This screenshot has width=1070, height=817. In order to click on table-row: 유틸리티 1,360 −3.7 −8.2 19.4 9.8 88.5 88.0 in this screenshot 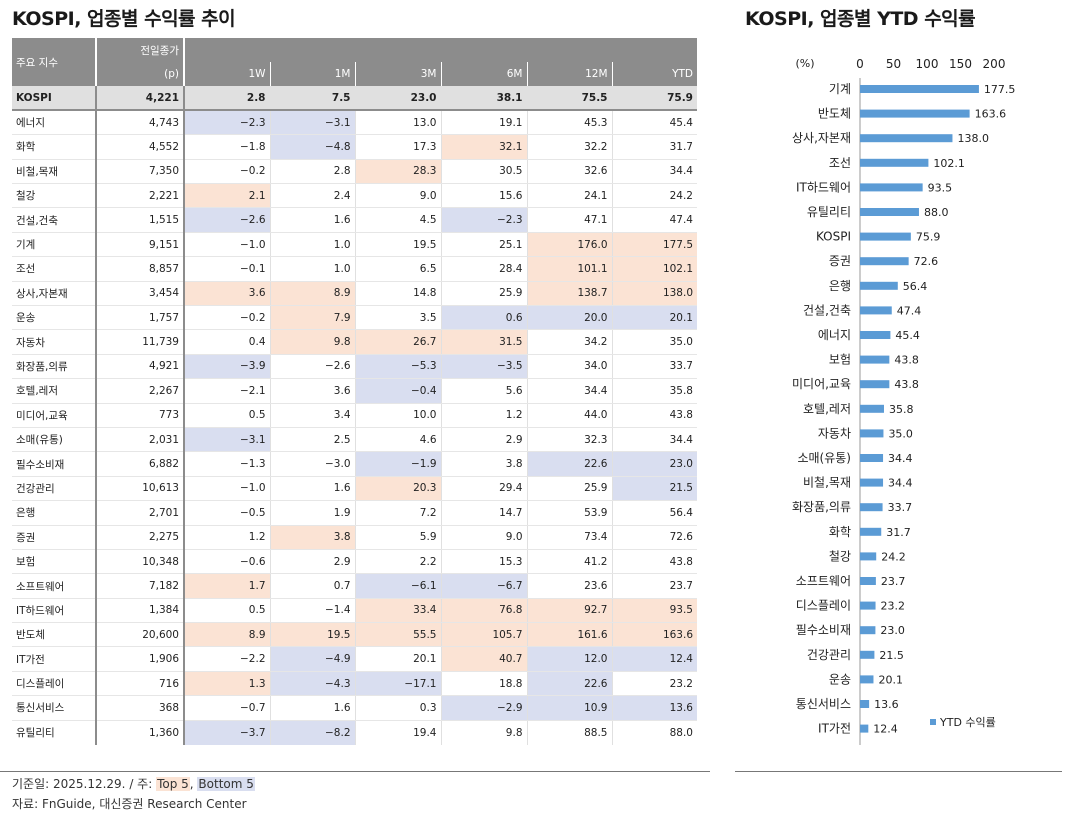, I will do `click(354, 732)`.